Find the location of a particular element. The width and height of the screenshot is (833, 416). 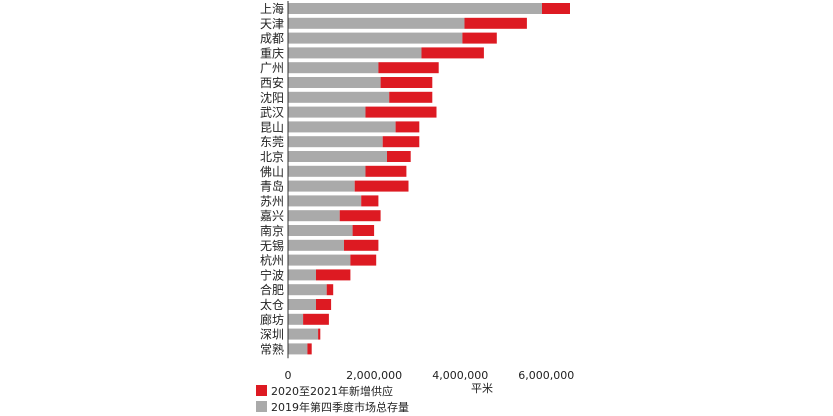

category-label: 无锡 is located at coordinates (272, 245).